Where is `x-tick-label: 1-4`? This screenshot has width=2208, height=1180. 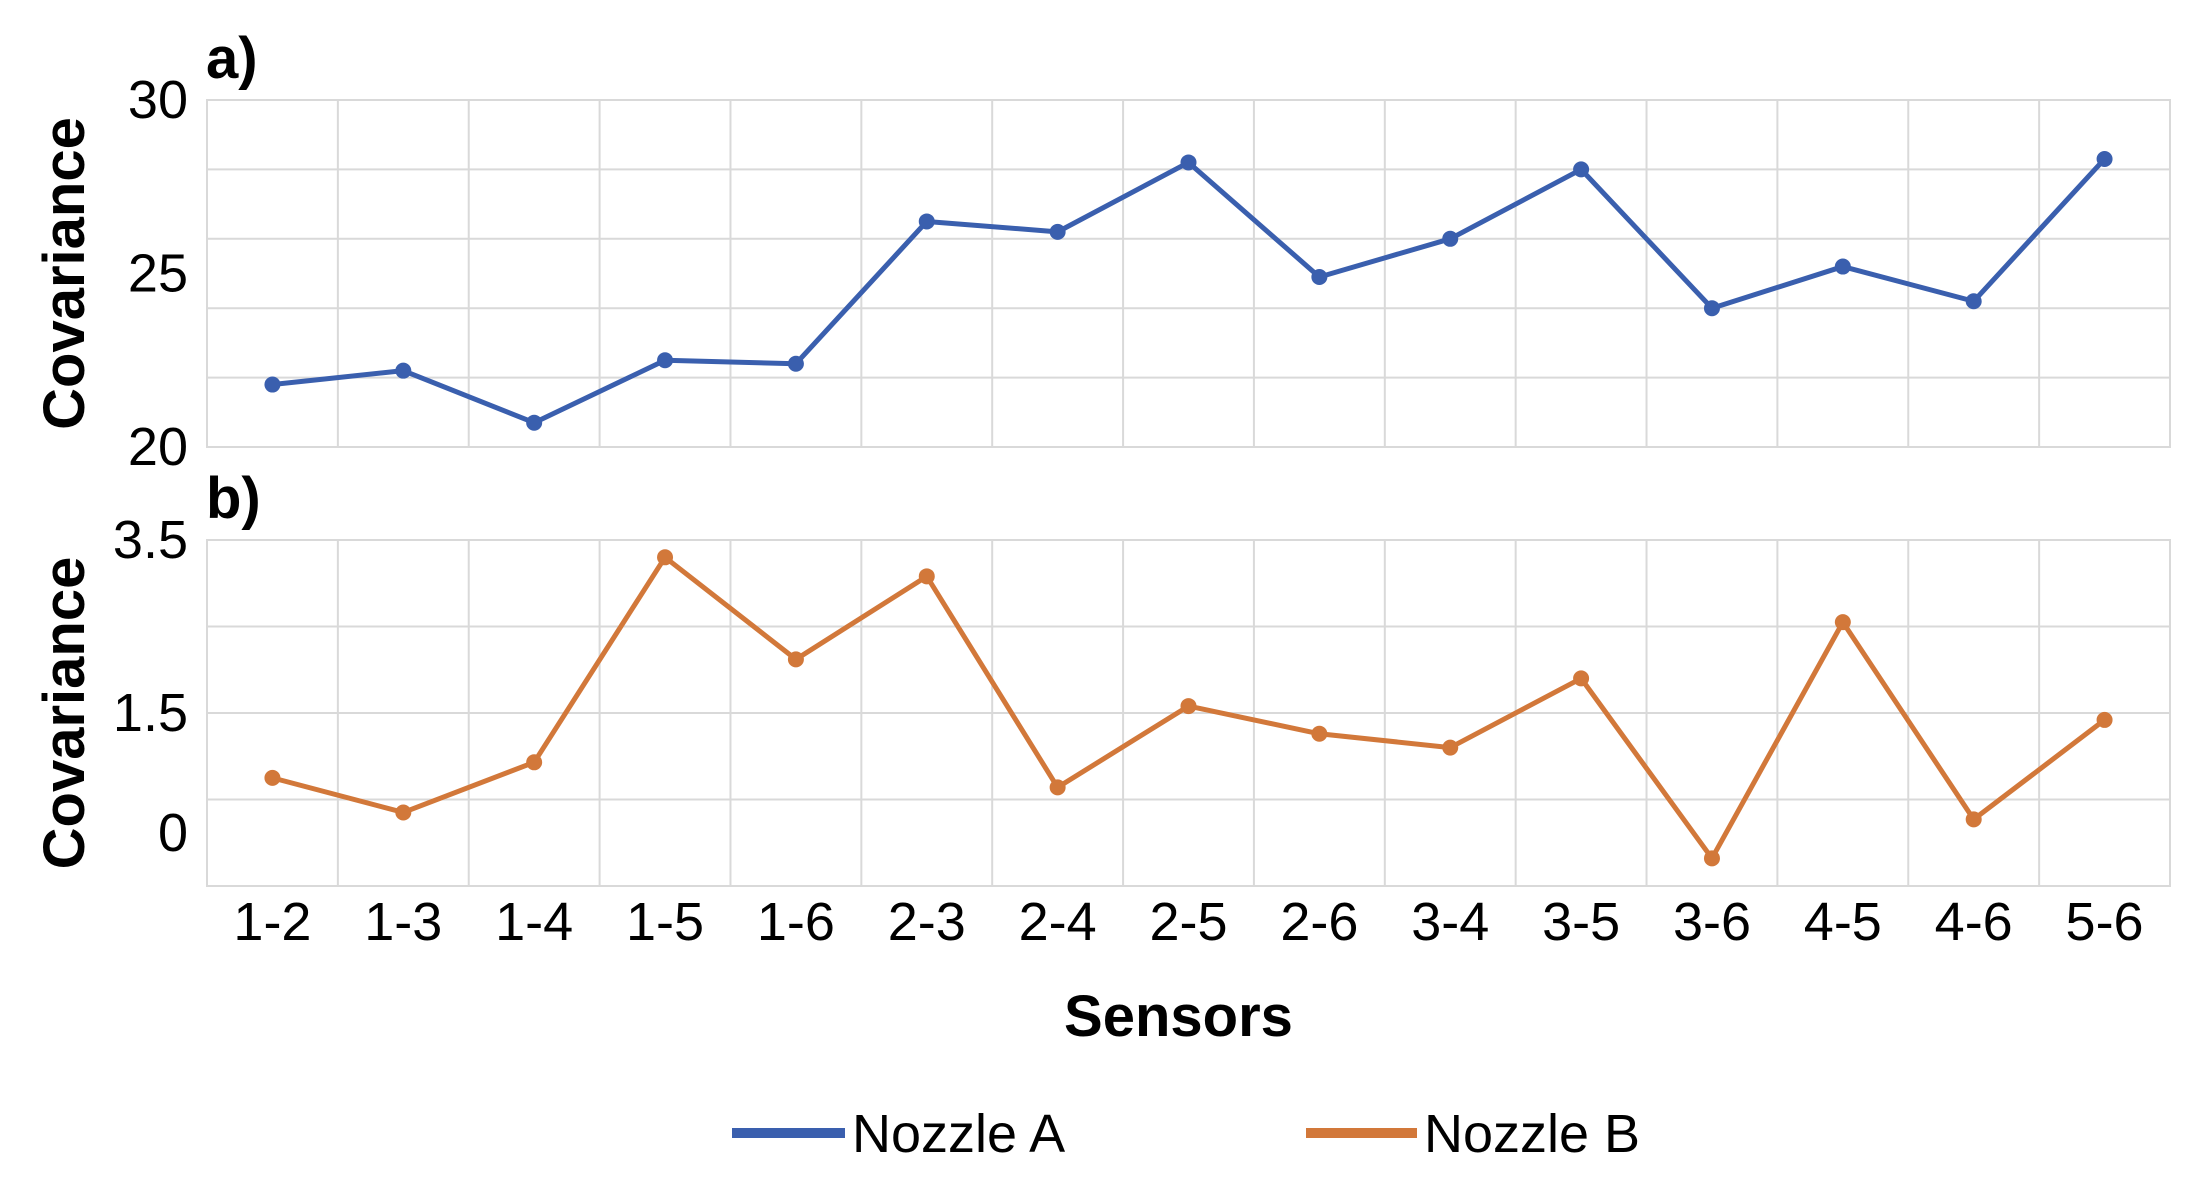
x-tick-label: 1-4 is located at coordinates (534, 922).